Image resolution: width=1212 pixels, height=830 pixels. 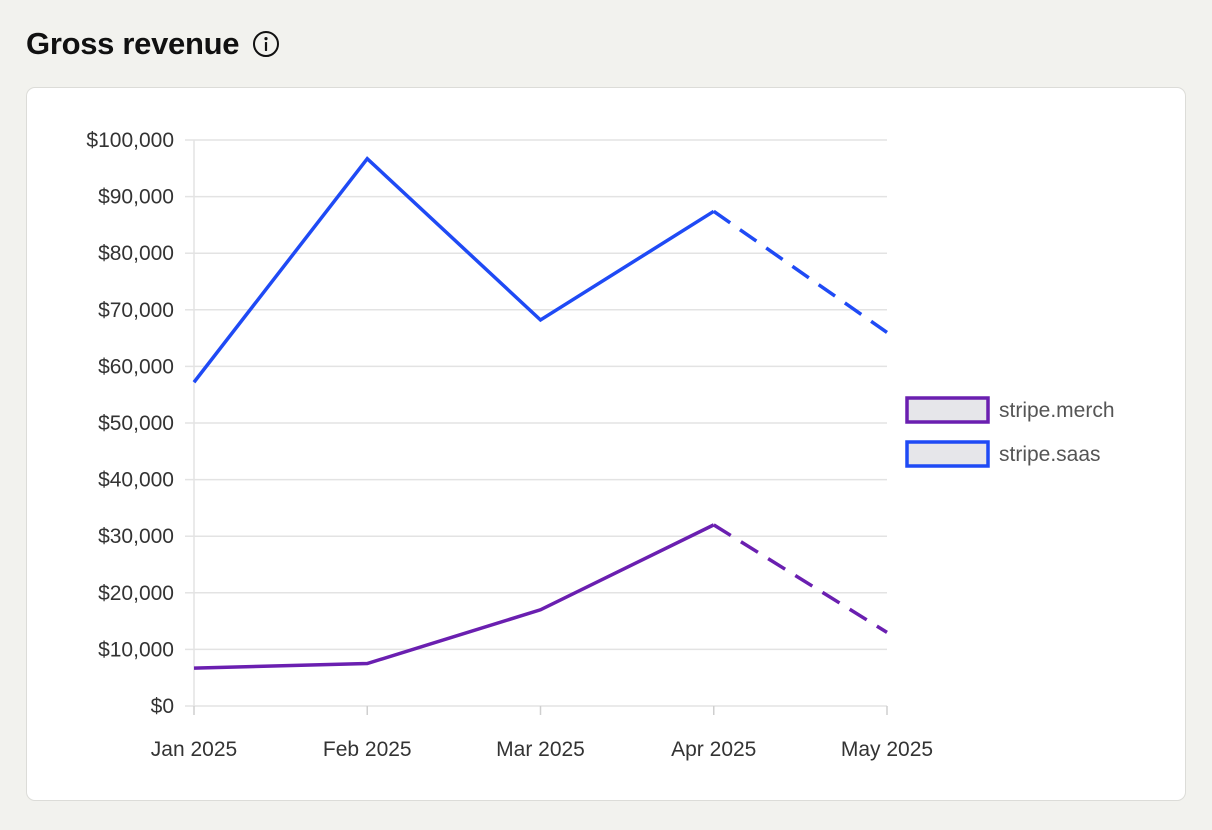 What do you see at coordinates (454, 596) in the screenshot?
I see `series-line-stripe-merch` at bounding box center [454, 596].